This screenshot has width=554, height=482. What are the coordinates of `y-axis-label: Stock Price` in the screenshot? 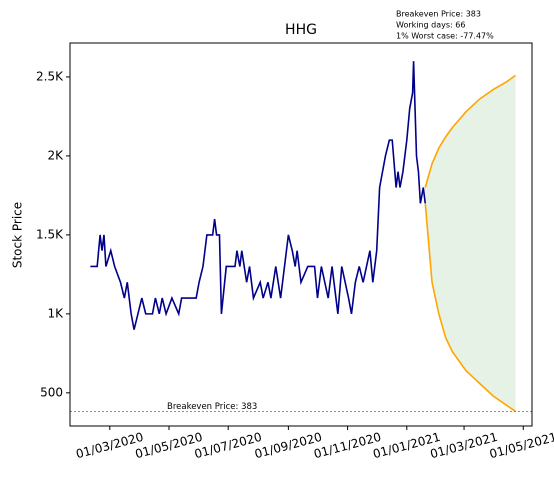 It's located at (18, 235).